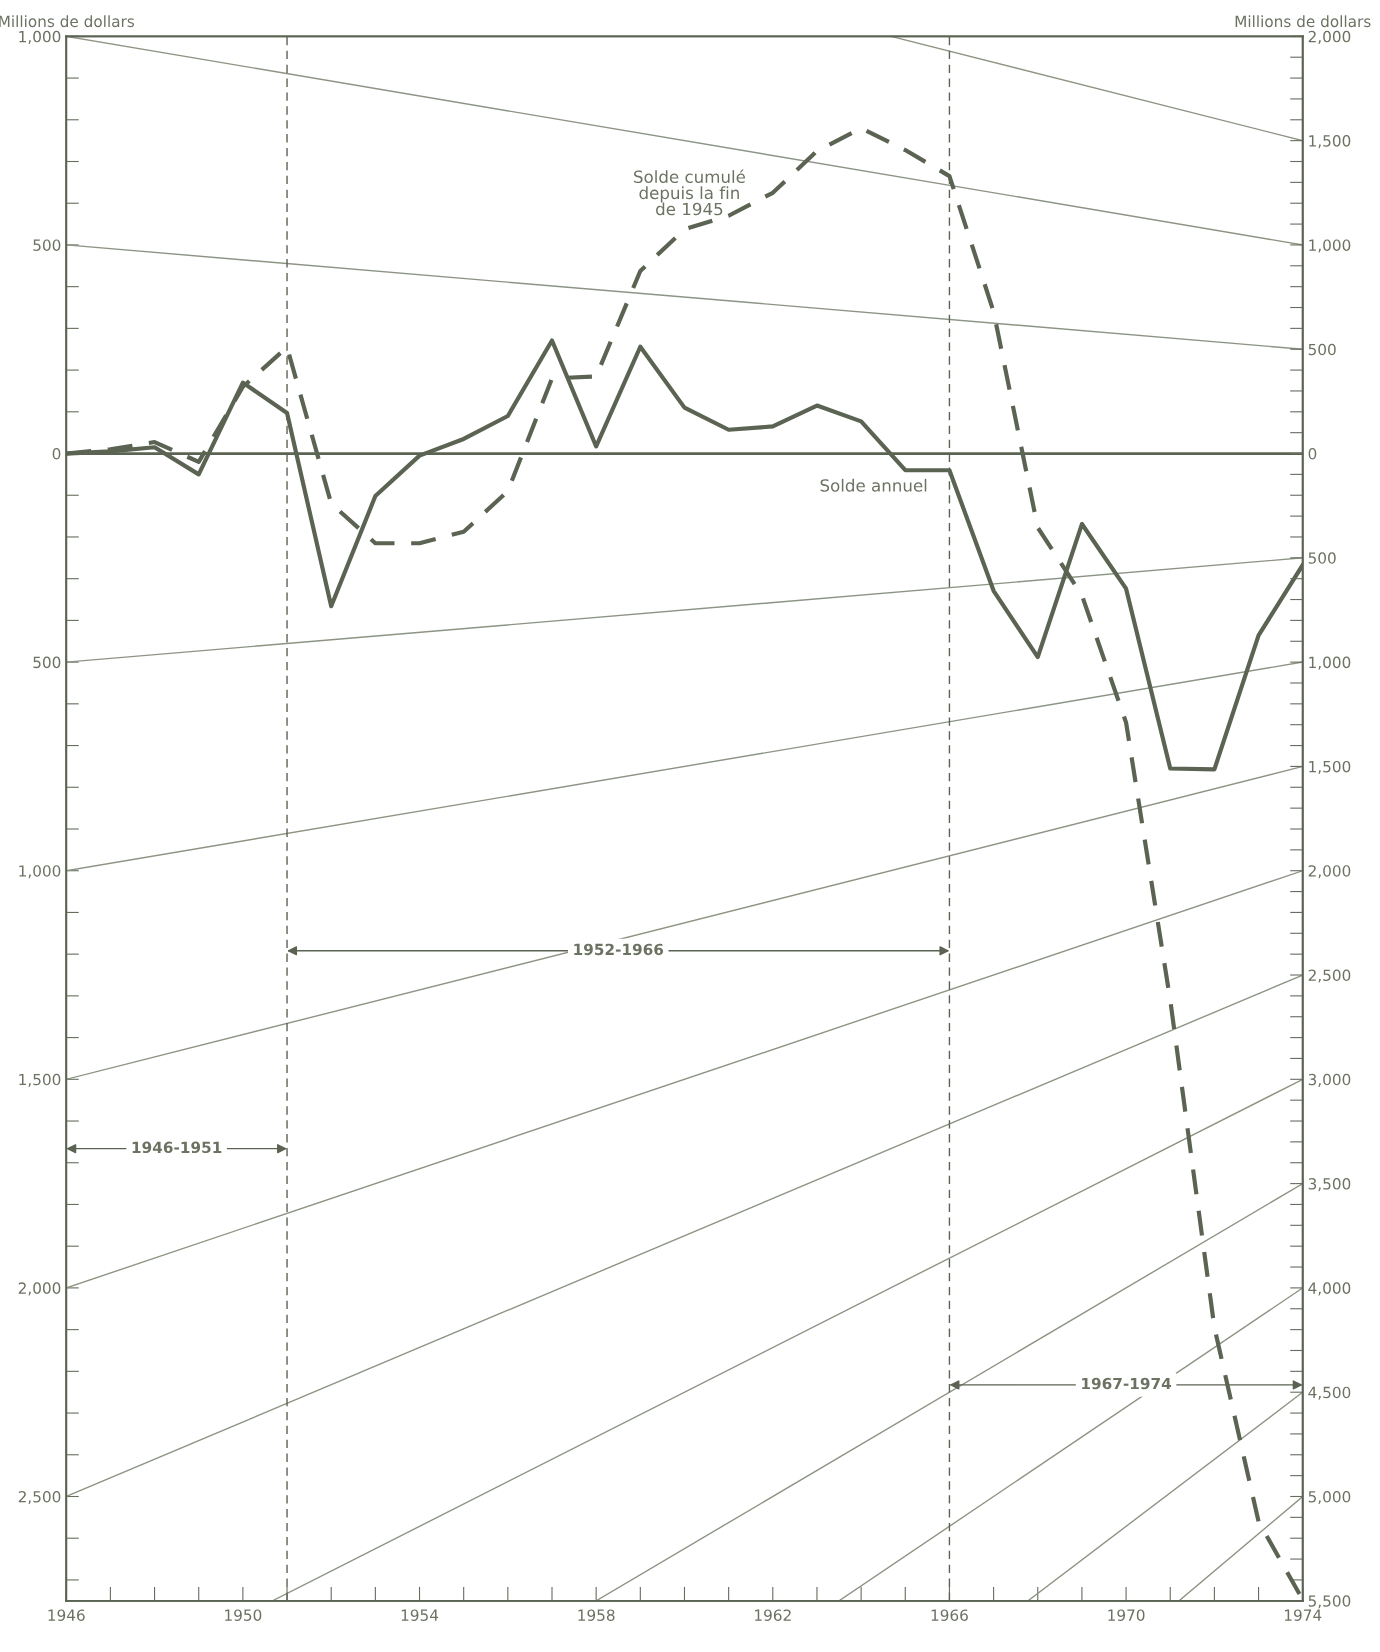 Image resolution: width=1380 pixels, height=1652 pixels. What do you see at coordinates (1303, 21) in the screenshot?
I see `y2-axis-title: Millions de dollars` at bounding box center [1303, 21].